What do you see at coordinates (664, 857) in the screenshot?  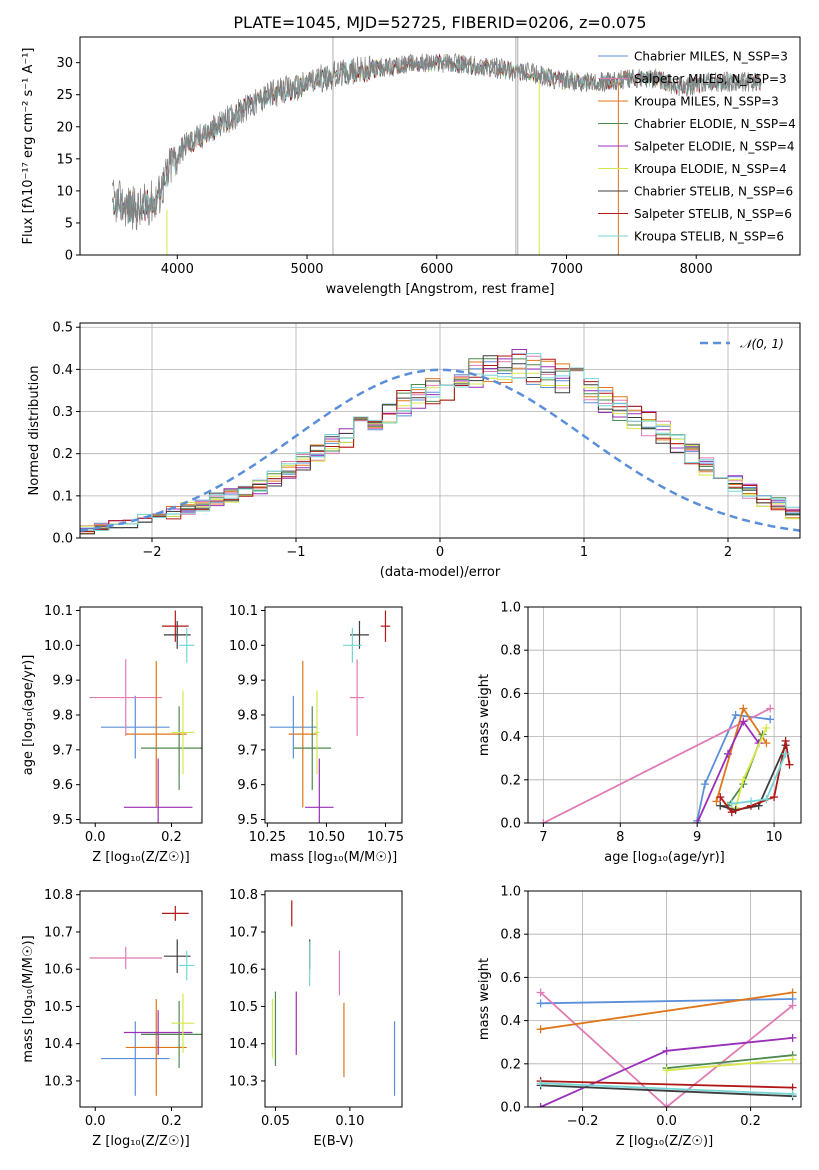 I see `x-axis-label: age [log₁₀(age/yr)]` at bounding box center [664, 857].